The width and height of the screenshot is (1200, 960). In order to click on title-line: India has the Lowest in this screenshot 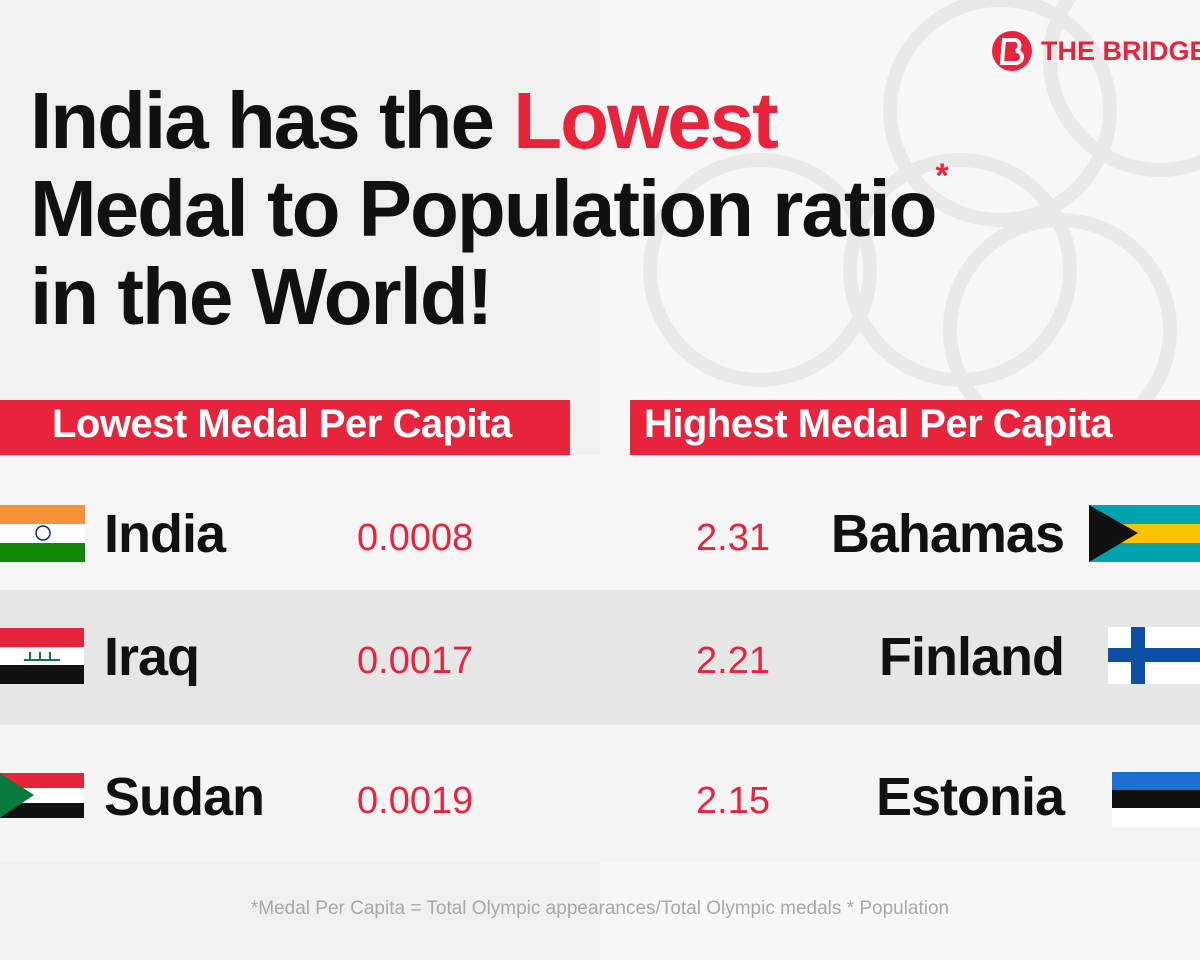, I will do `click(404, 121)`.